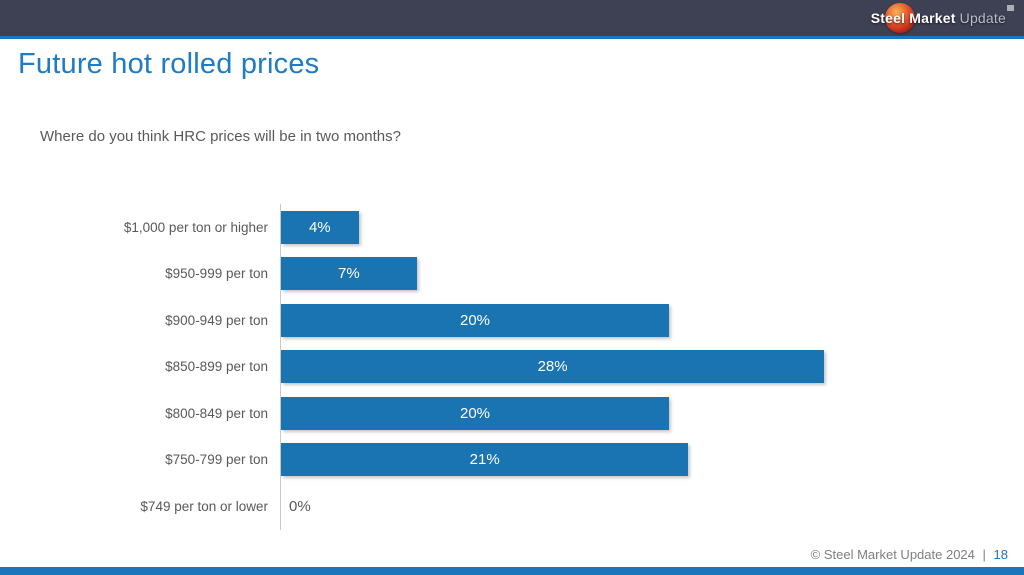 This screenshot has width=1024, height=575. I want to click on chart-row: $749 per ton or lower 0%, so click(505, 506).